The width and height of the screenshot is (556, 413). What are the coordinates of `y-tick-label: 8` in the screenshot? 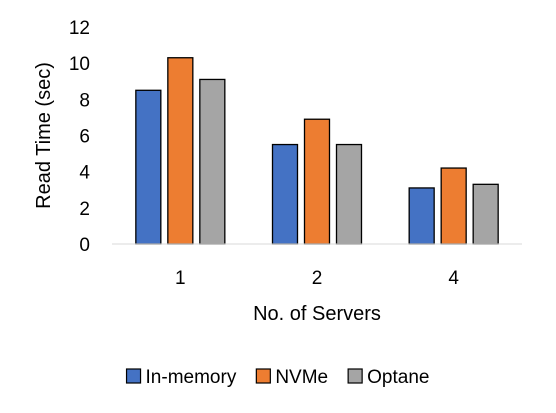 It's located at (84, 100).